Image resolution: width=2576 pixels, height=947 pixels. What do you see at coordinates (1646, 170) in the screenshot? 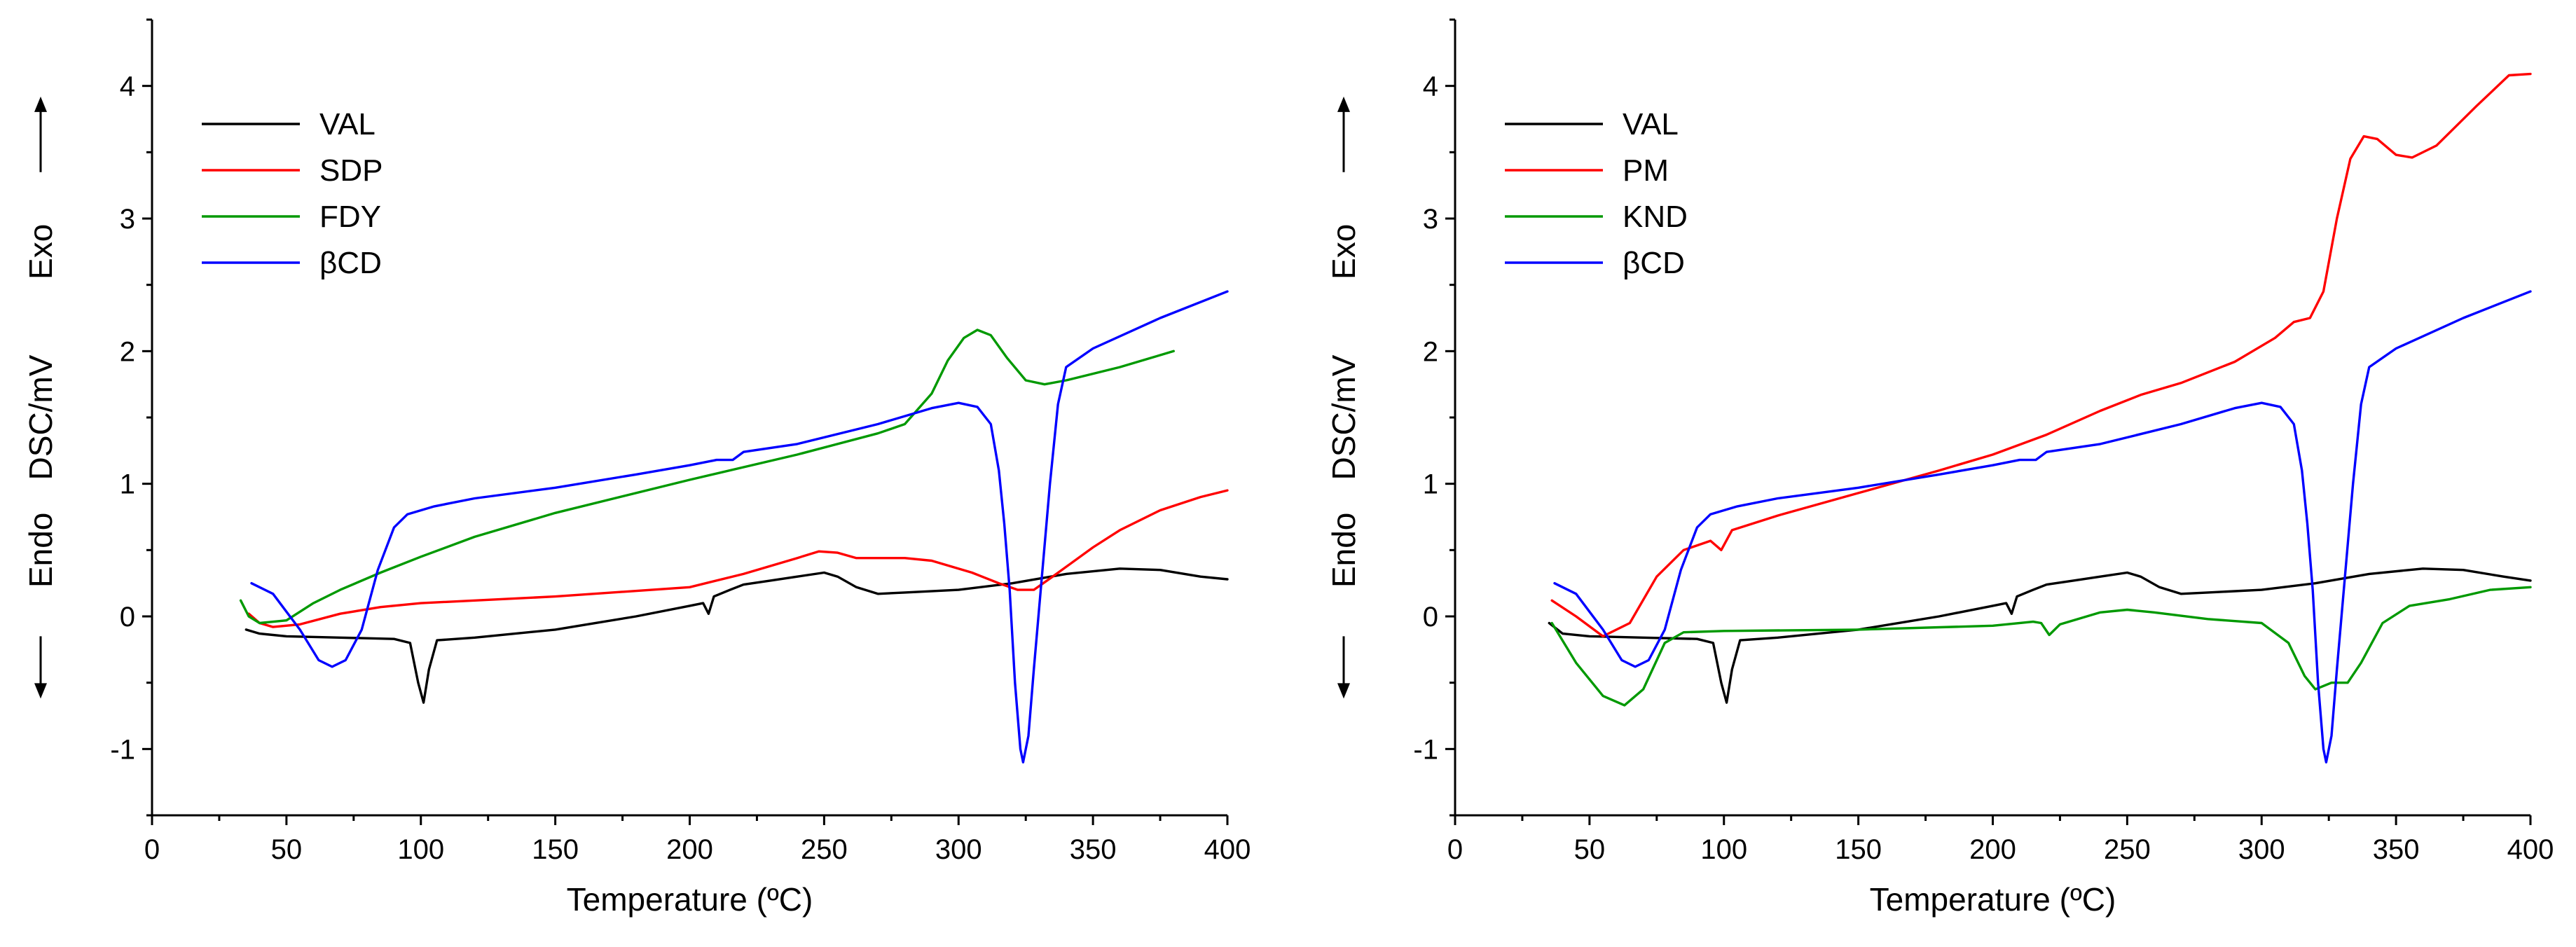
I see `chart-right-legend-label-1: PM` at bounding box center [1646, 170].